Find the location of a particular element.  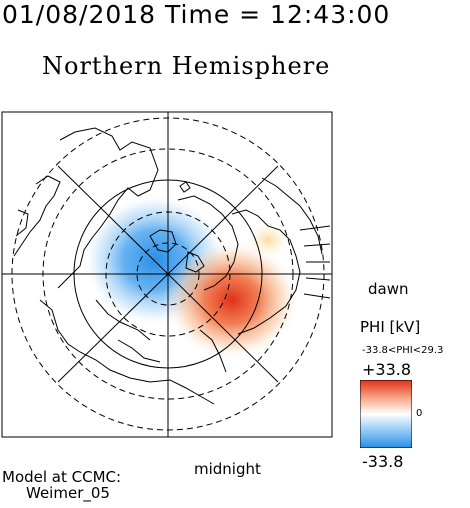

model-name: Weimer_05 is located at coordinates (68, 493).